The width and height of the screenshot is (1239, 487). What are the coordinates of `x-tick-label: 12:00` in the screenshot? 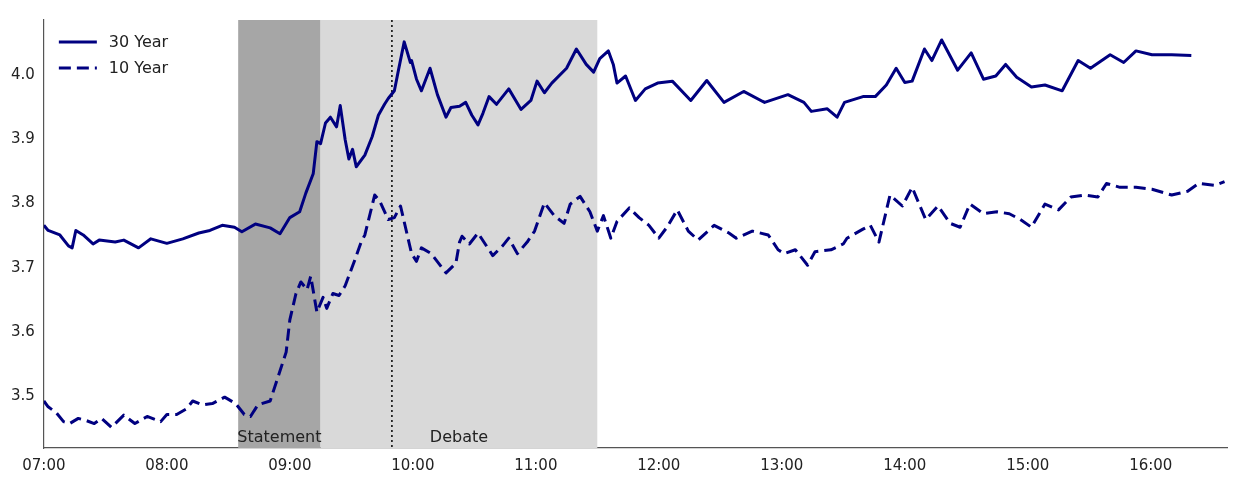 It's located at (659, 464).